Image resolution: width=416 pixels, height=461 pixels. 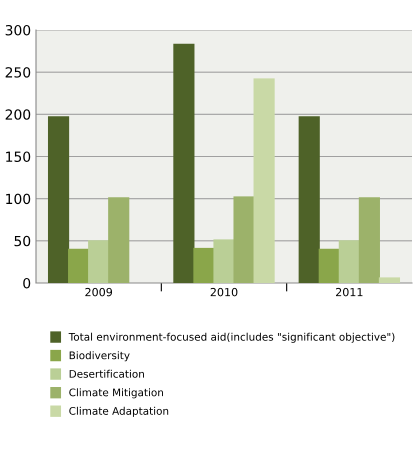 What do you see at coordinates (18, 199) in the screenshot?
I see `y-tick-label: 100` at bounding box center [18, 199].